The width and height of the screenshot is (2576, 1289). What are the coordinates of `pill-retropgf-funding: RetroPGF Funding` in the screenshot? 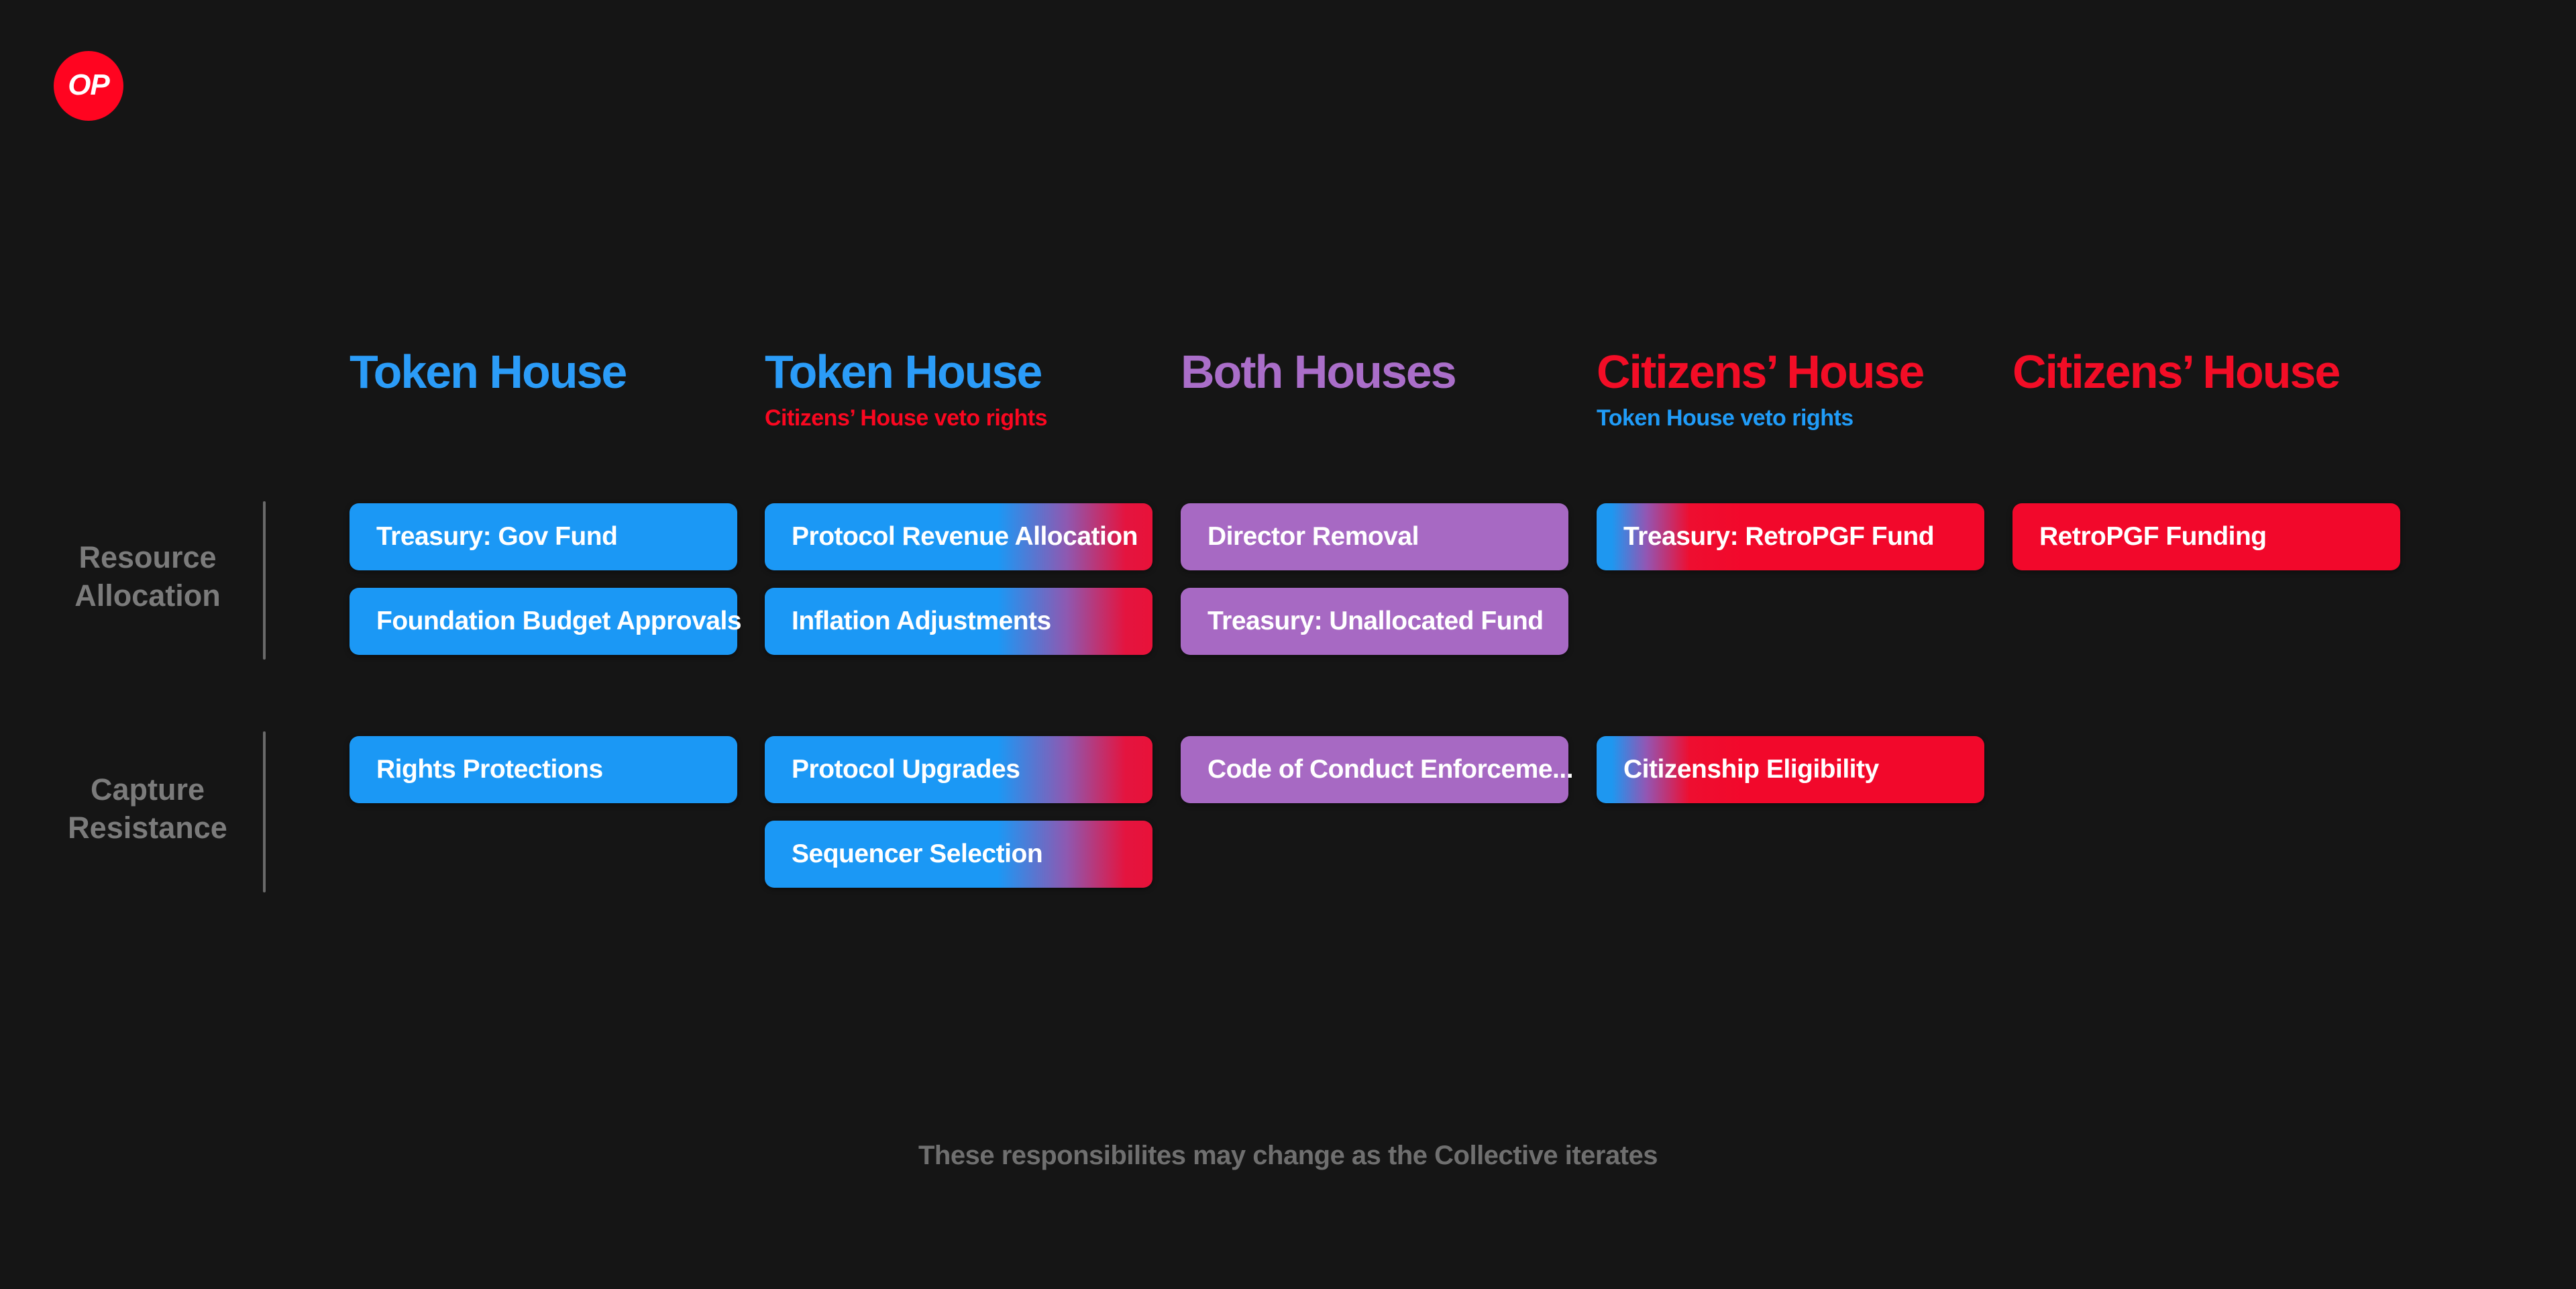 It's located at (2206, 537).